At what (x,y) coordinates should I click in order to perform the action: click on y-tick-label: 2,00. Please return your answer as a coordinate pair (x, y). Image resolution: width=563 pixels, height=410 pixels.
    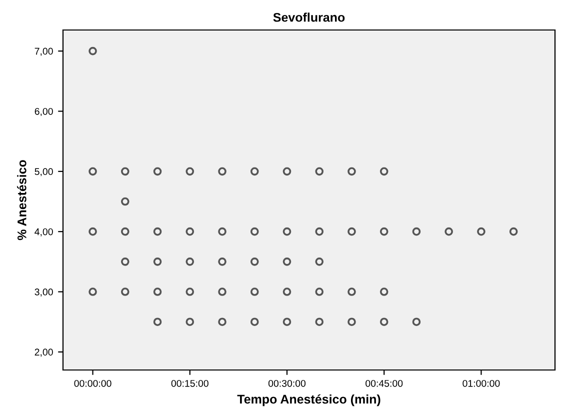
    Looking at the image, I should click on (43, 352).